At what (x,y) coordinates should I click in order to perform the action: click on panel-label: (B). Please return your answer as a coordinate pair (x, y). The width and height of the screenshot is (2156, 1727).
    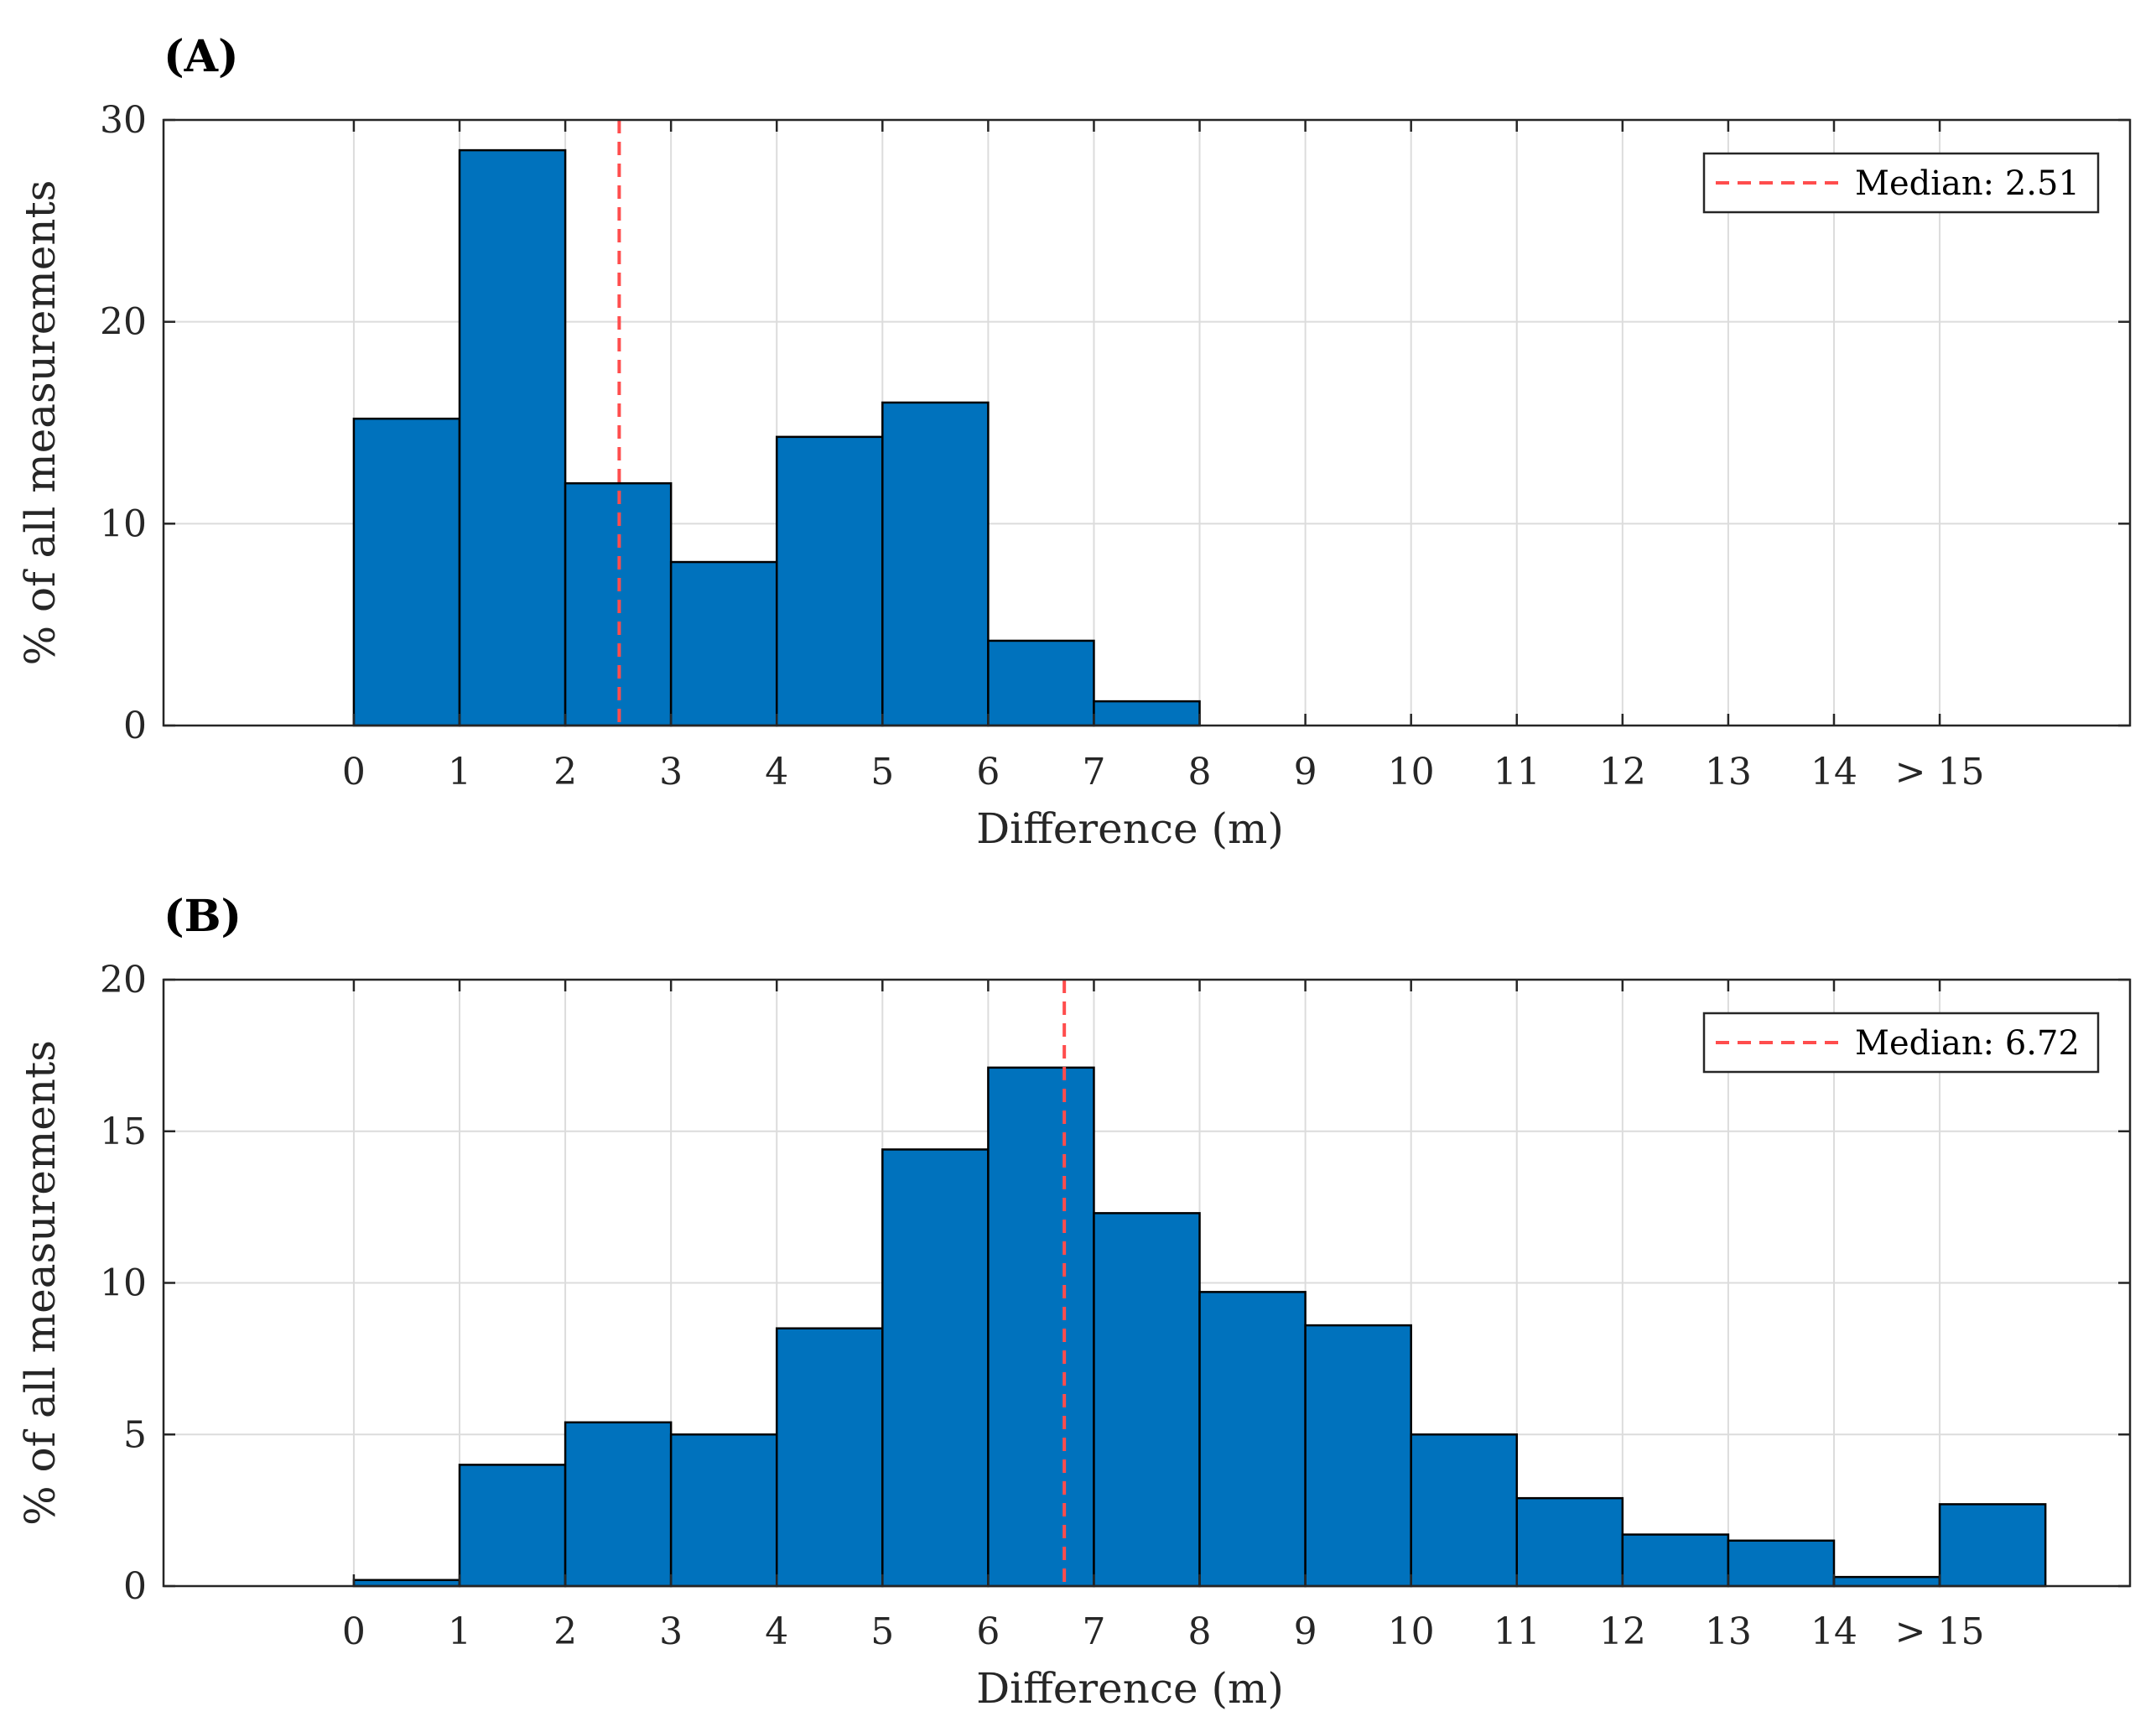
    Looking at the image, I should click on (203, 916).